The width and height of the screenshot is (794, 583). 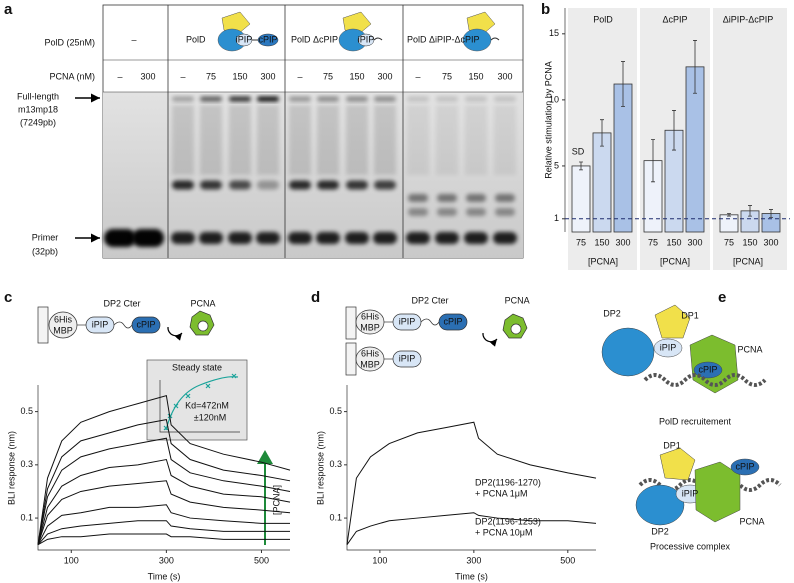 I want to click on bar, so click(x=602, y=182).